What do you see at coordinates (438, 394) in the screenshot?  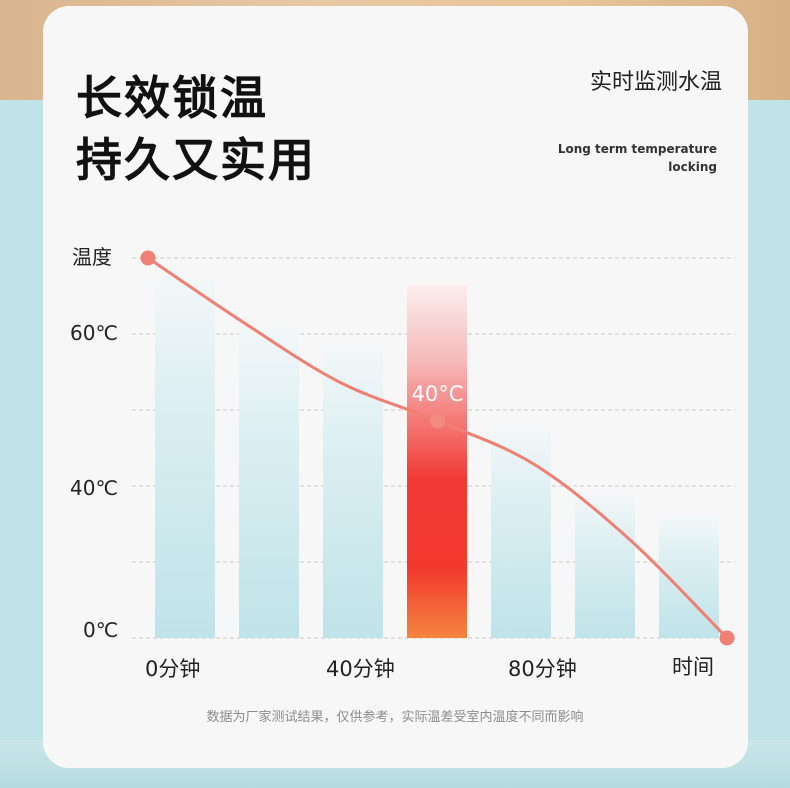 I see `annotation-label: 40°C` at bounding box center [438, 394].